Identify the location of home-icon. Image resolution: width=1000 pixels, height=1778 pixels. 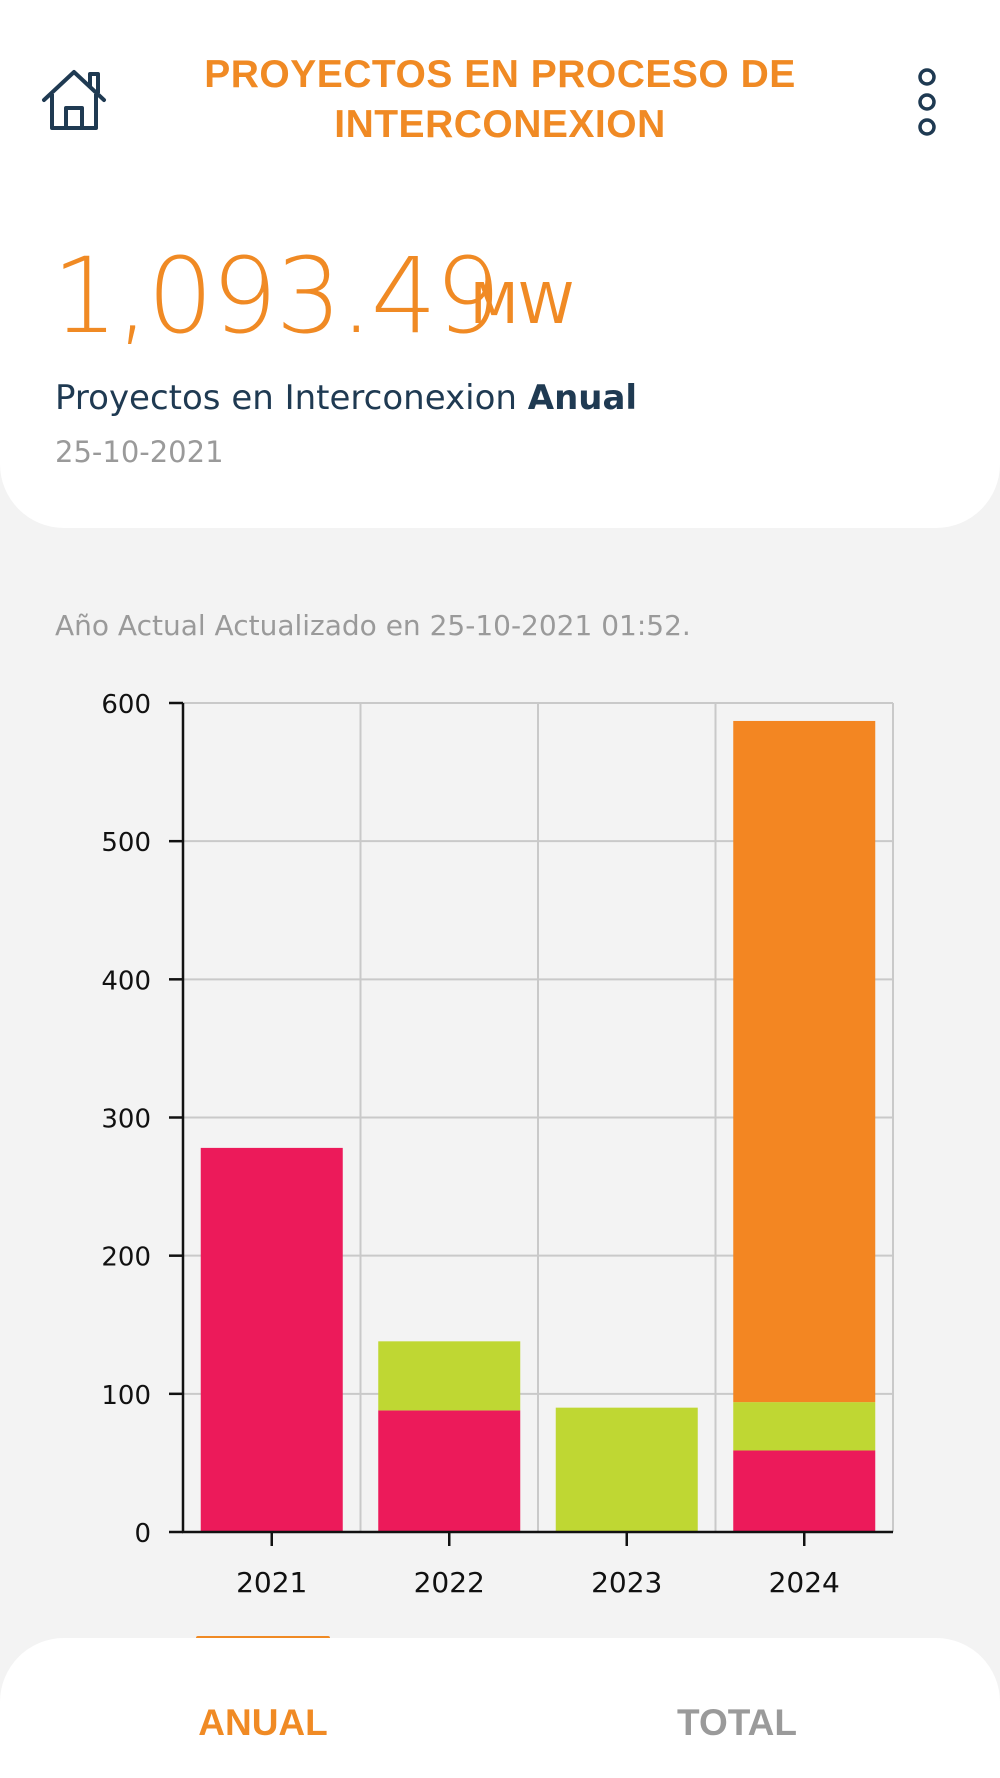
(74, 100).